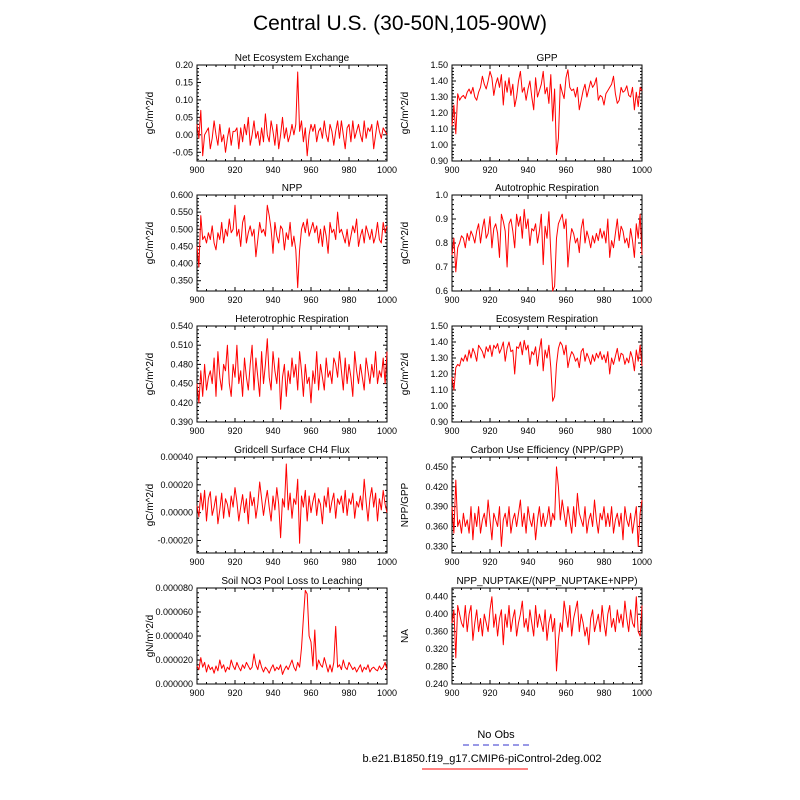 Image resolution: width=800 pixels, height=800 pixels. I want to click on y-tick-label: 1.0, so click(441, 195).